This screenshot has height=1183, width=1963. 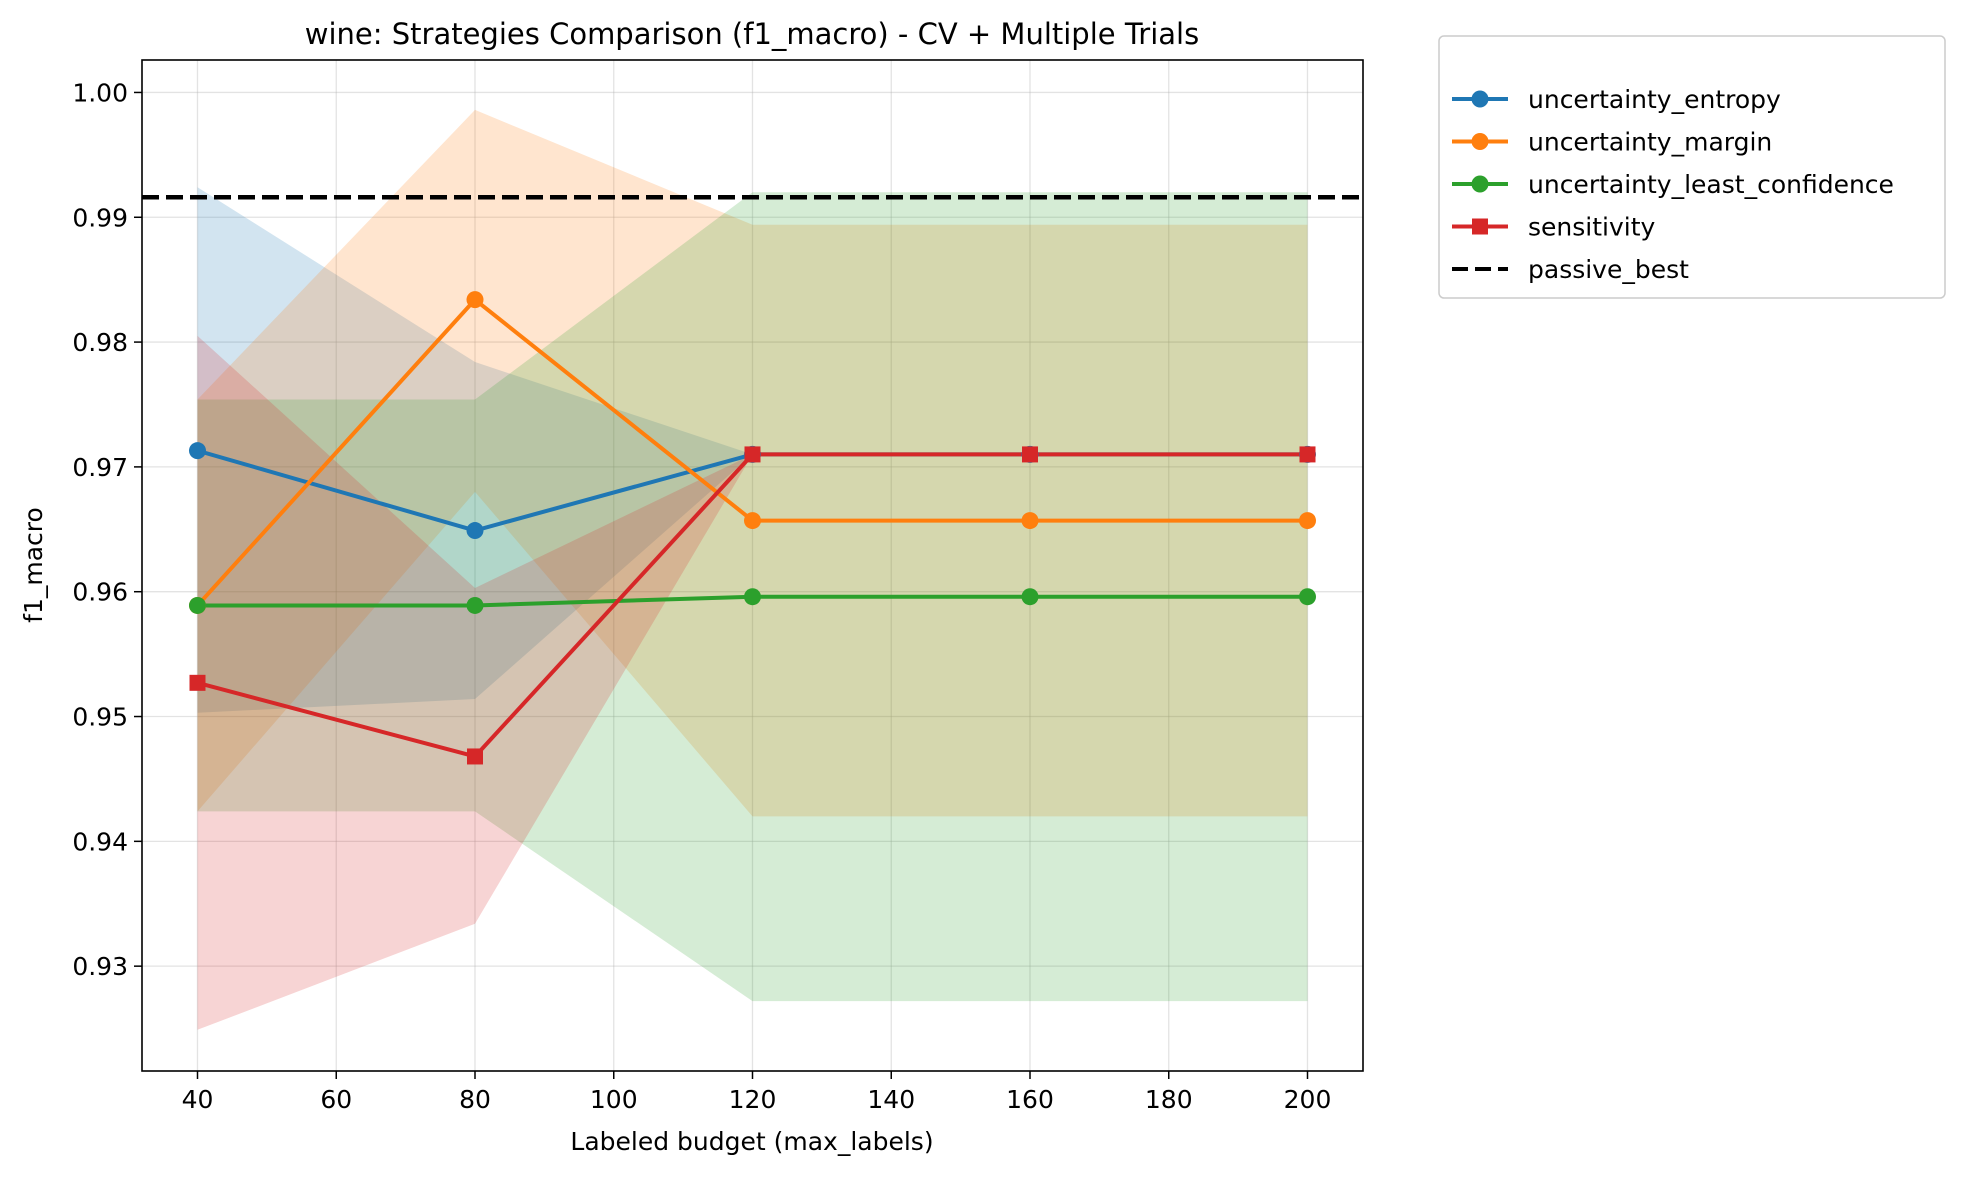 I want to click on x-tick-label: 180, so click(x=1169, y=1099).